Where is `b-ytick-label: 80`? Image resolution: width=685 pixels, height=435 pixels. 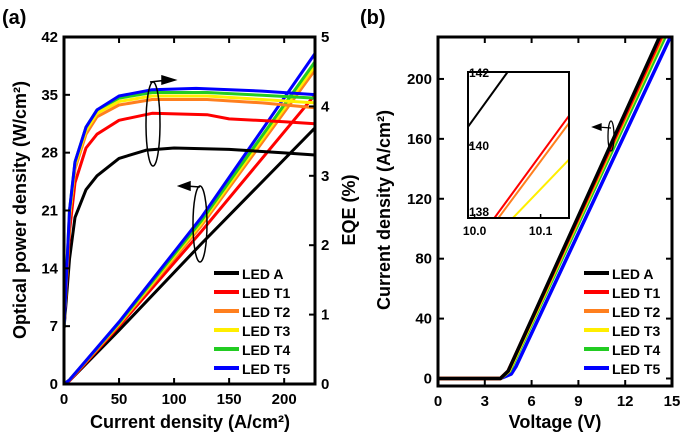 b-ytick-label: 80 is located at coordinates (423, 259).